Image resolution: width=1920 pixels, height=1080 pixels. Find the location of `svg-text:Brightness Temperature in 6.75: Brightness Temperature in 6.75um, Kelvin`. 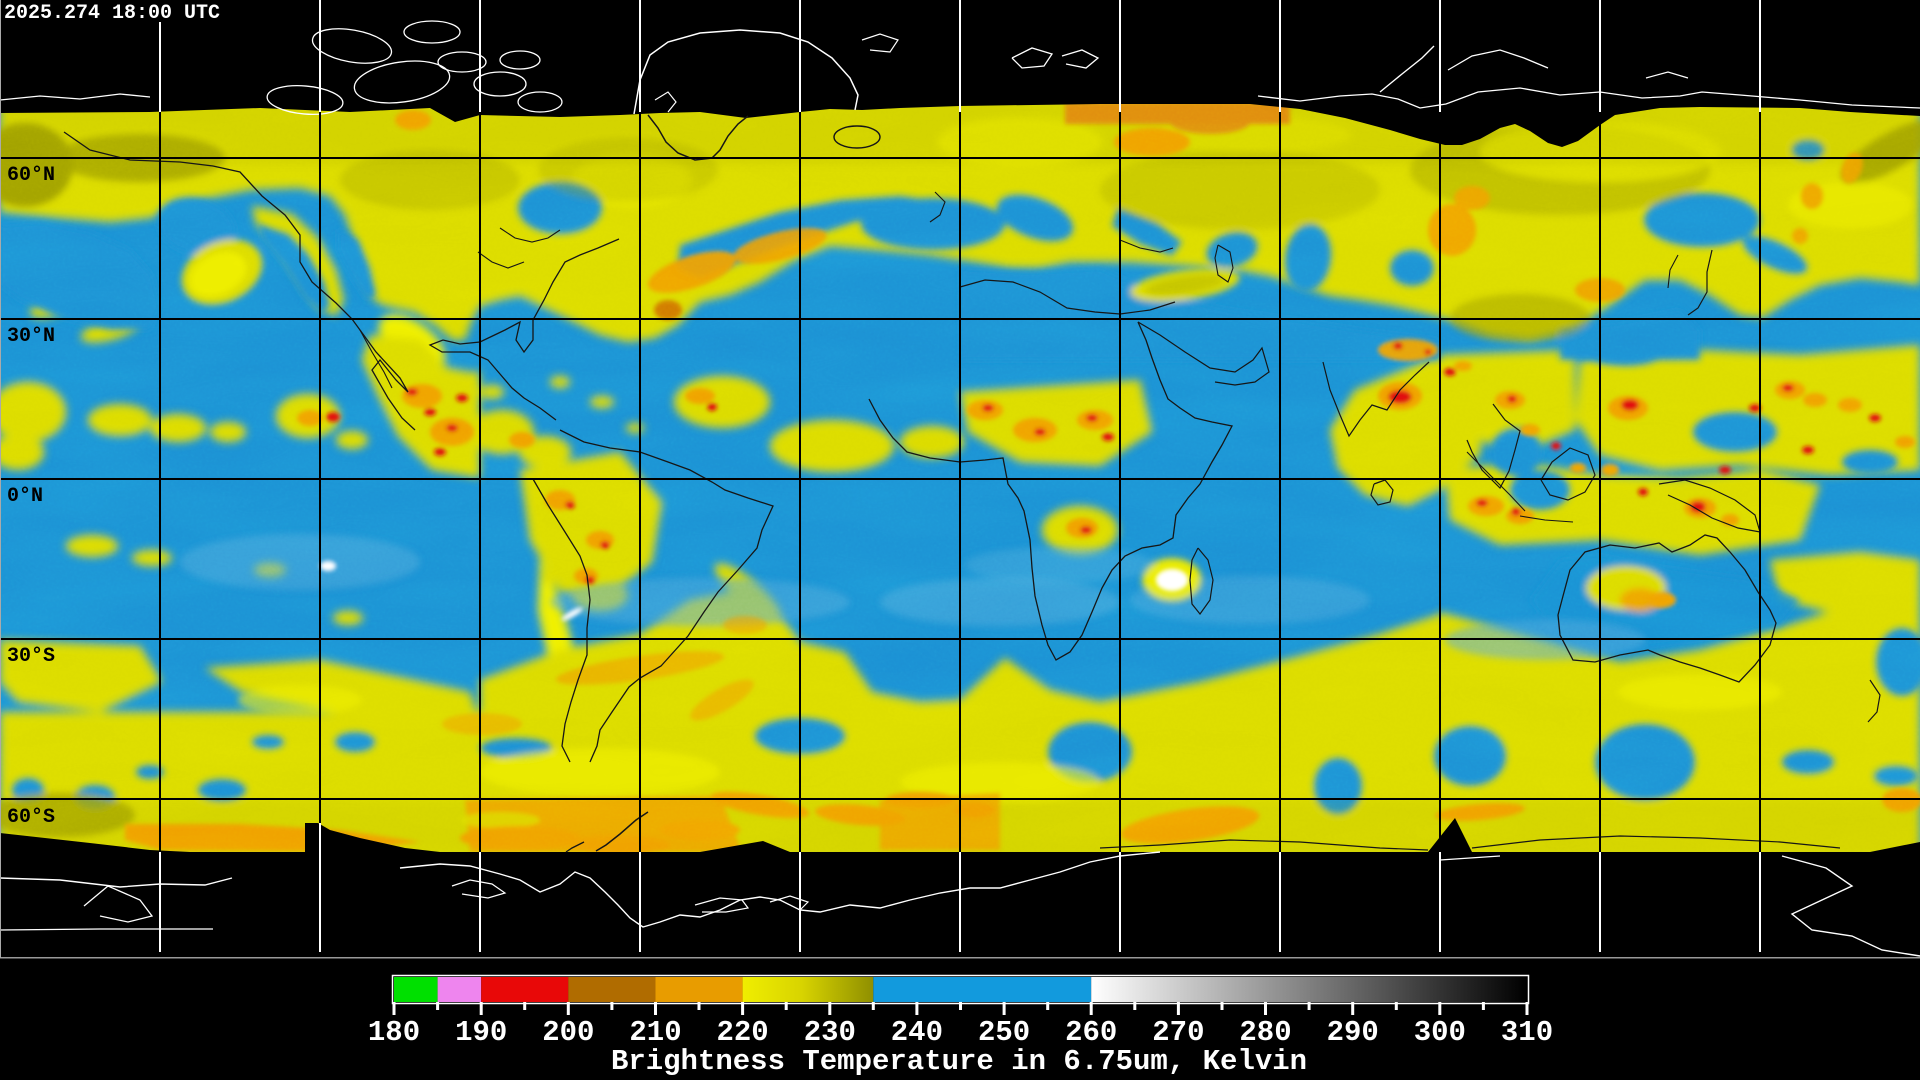

svg-text:Brightness Temperature in 6.75: Brightness Temperature in 6.75um, Kelvin is located at coordinates (959, 1061).